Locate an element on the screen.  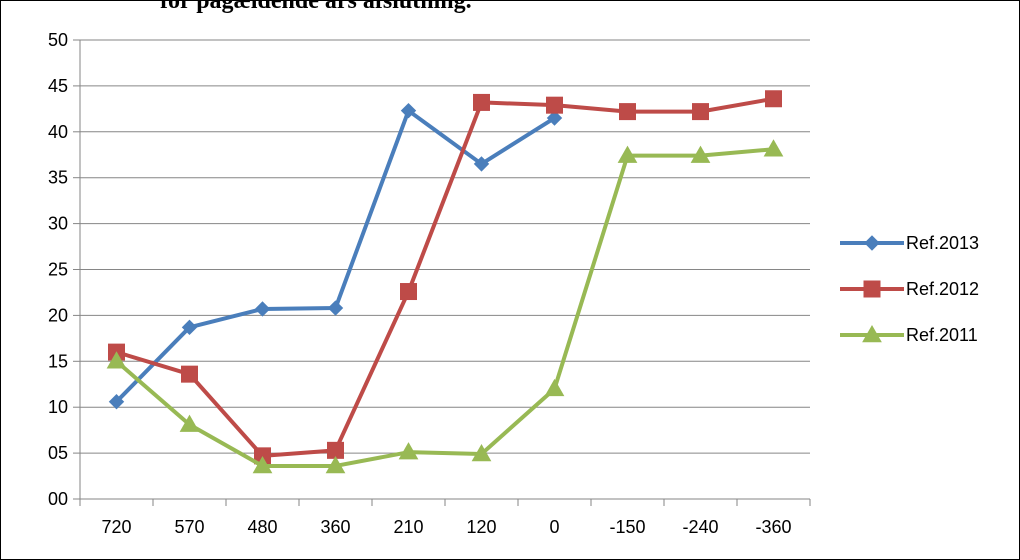
legend-label: Ref.2011 is located at coordinates (942, 335).